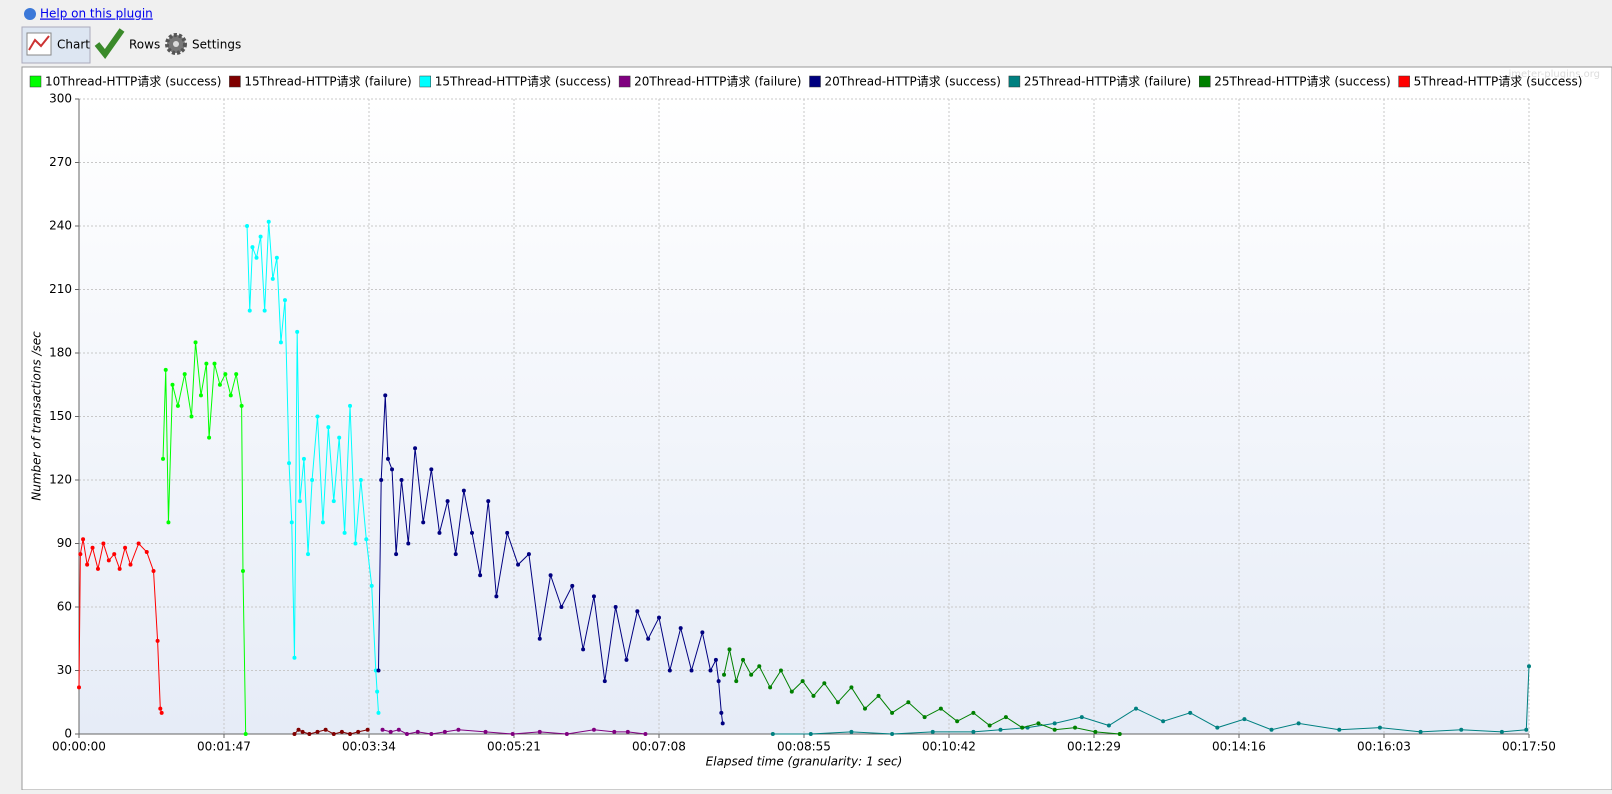  I want to click on x-tick-label: 00:08:55, so click(804, 747).